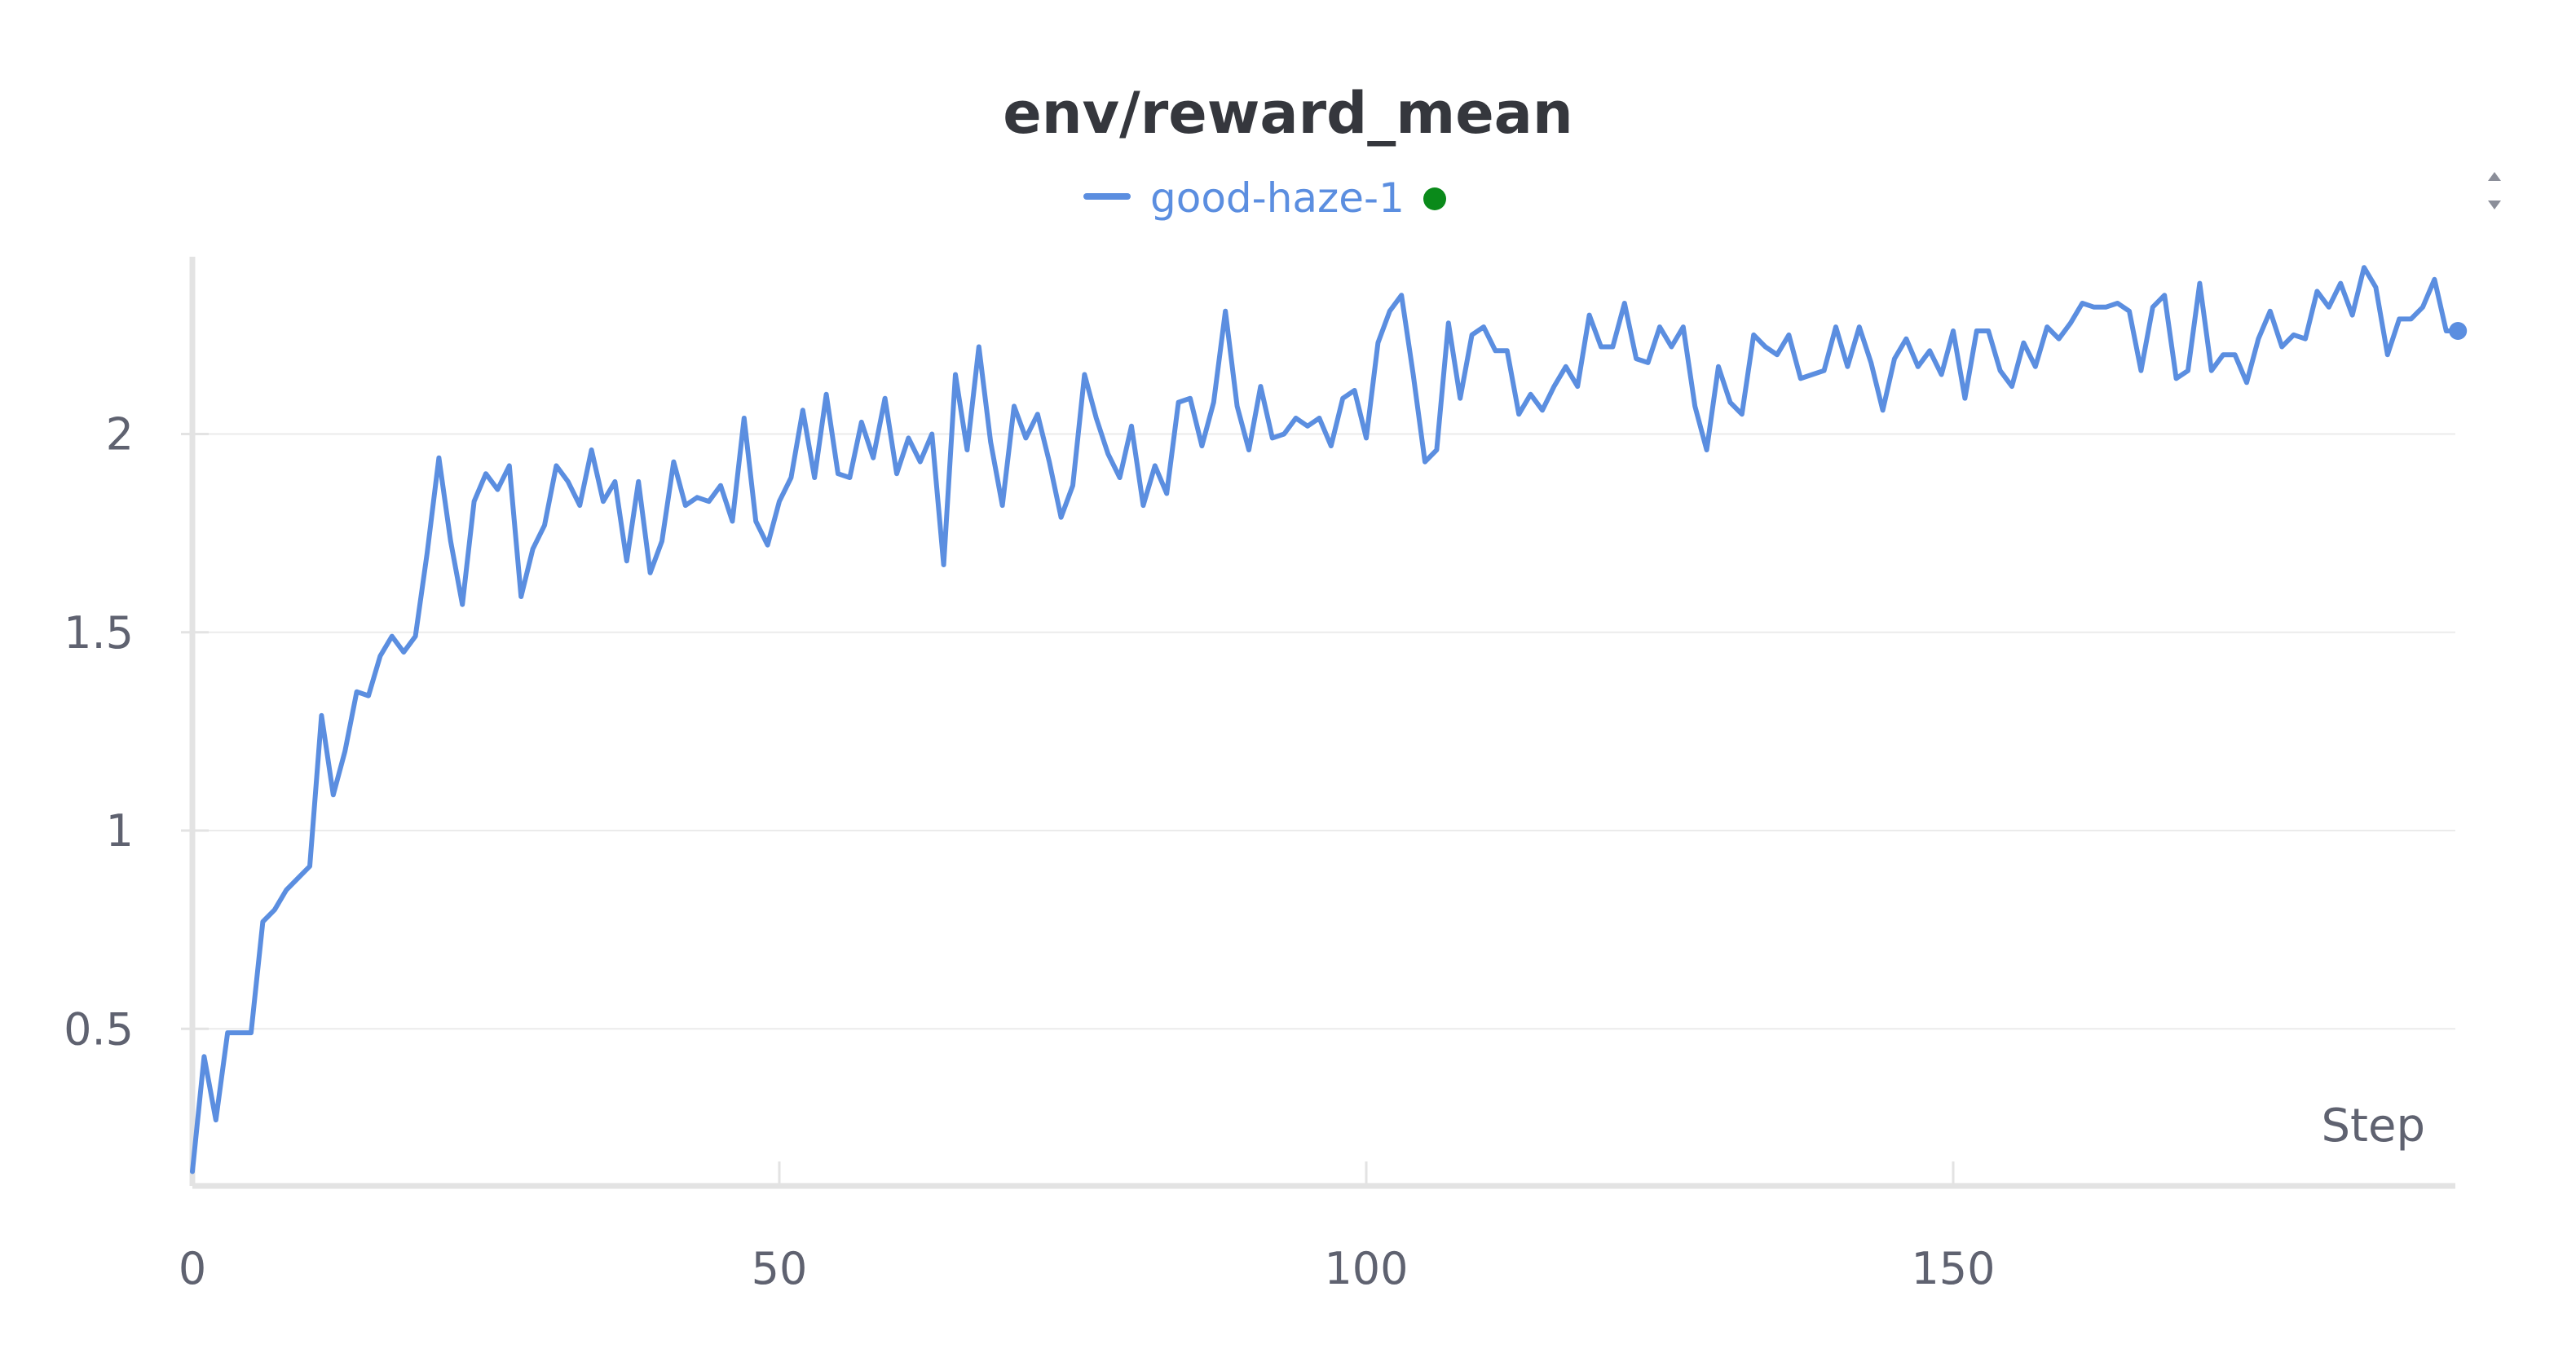 The image size is (2576, 1353). What do you see at coordinates (2494, 190) in the screenshot?
I see `sort-up-down-icon` at bounding box center [2494, 190].